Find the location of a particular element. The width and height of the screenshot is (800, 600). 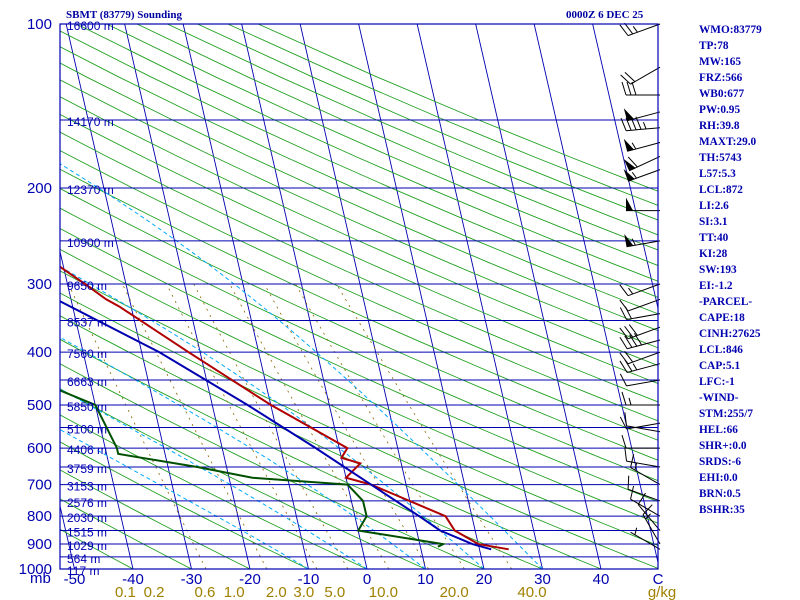

height-label: 6663 m is located at coordinates (87, 382).